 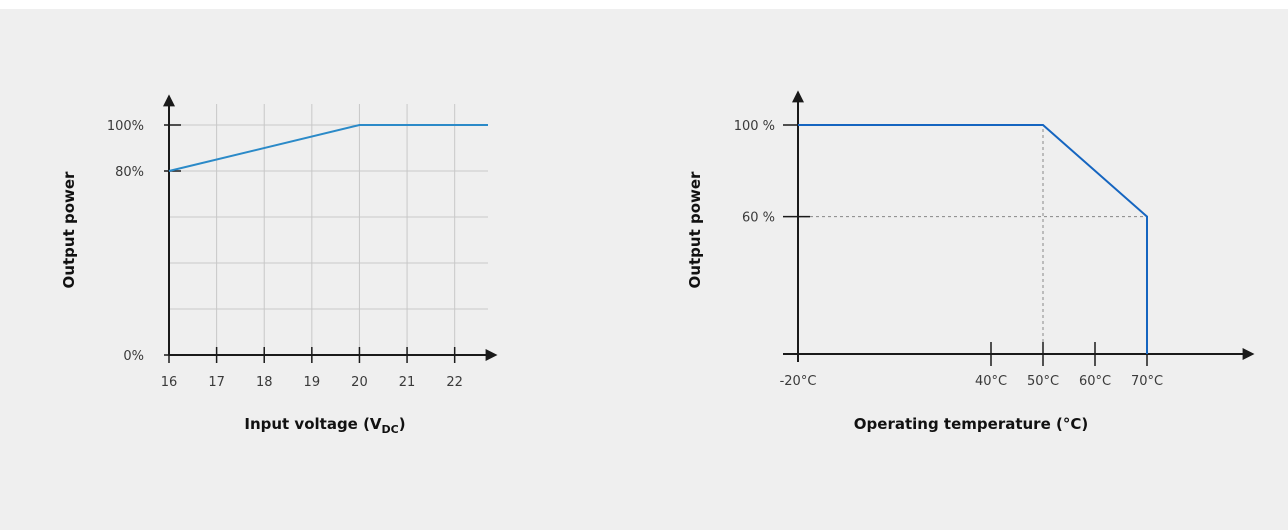 What do you see at coordinates (390, 429) in the screenshot?
I see `chart1-x-axis-title-sub: DC` at bounding box center [390, 429].